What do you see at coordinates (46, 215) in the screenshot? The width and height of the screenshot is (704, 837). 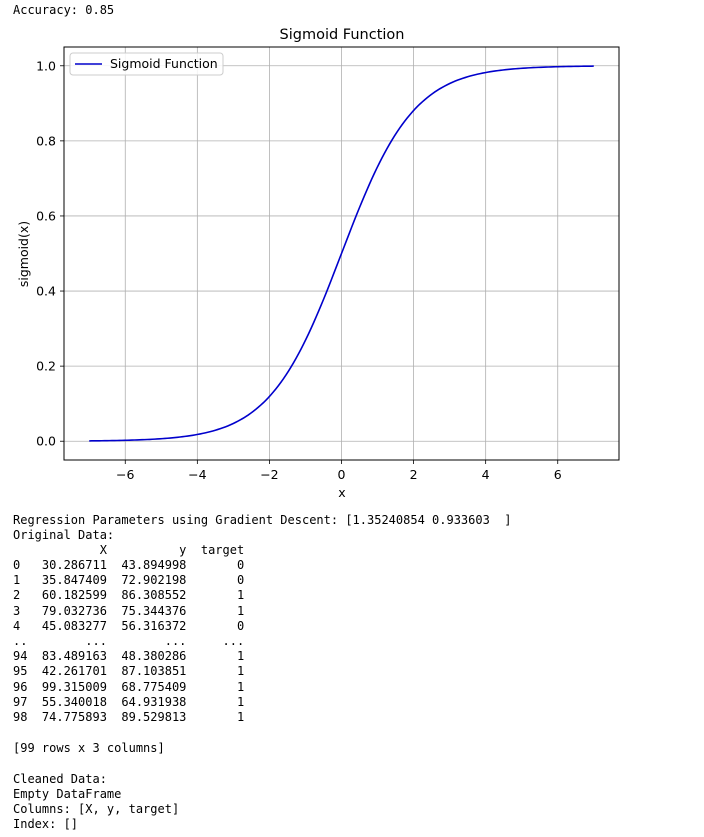 I see `y-tick-label: 0.6` at bounding box center [46, 215].